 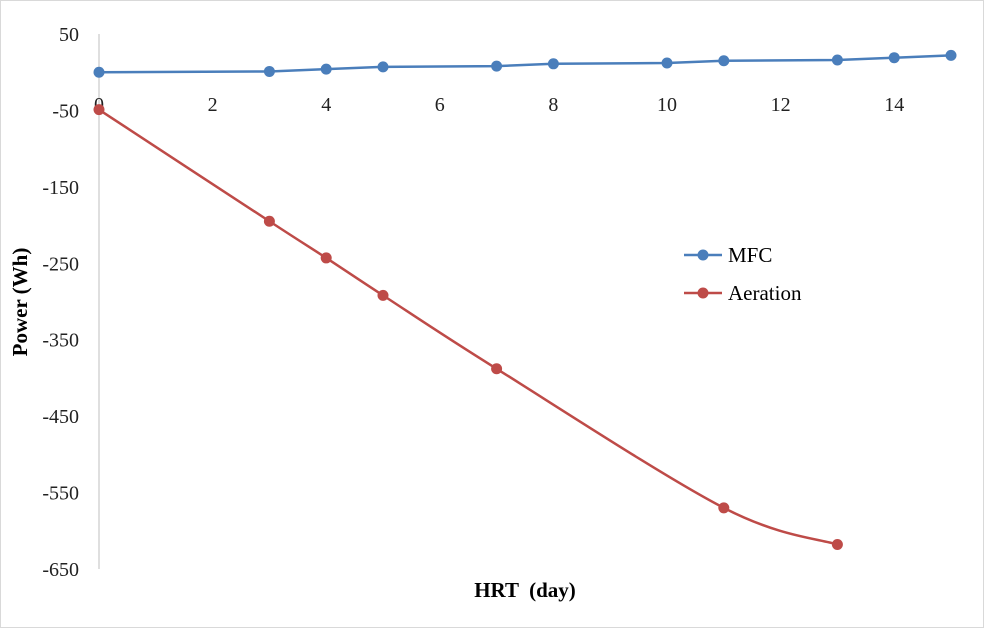 I want to click on x-tick-label: 6, so click(x=440, y=105).